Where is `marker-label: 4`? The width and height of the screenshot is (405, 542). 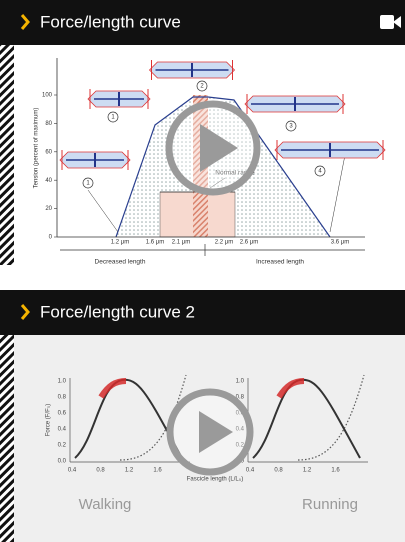
marker-label: 4 is located at coordinates (320, 172).